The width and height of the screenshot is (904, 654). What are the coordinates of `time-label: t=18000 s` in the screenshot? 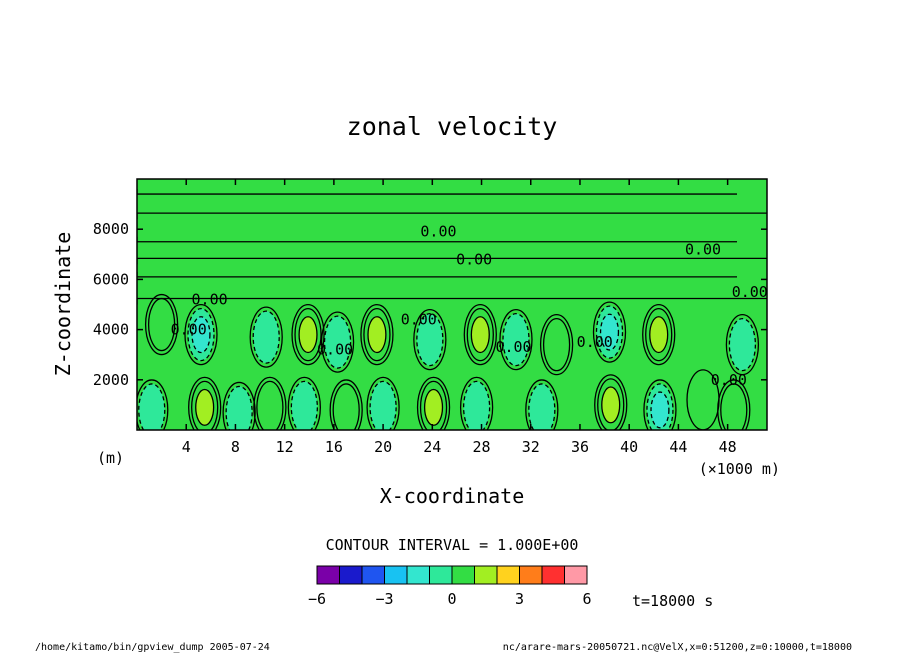 It's located at (672, 601).